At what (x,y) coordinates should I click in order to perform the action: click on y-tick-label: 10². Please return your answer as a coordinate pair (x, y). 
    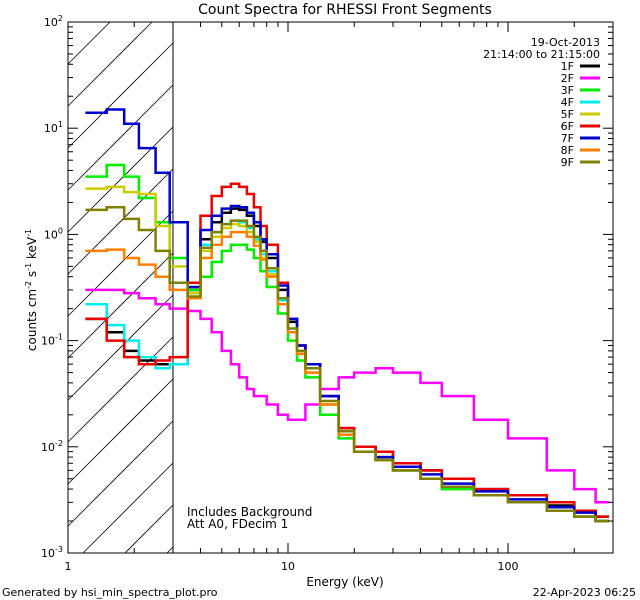
    Looking at the image, I should click on (53, 21).